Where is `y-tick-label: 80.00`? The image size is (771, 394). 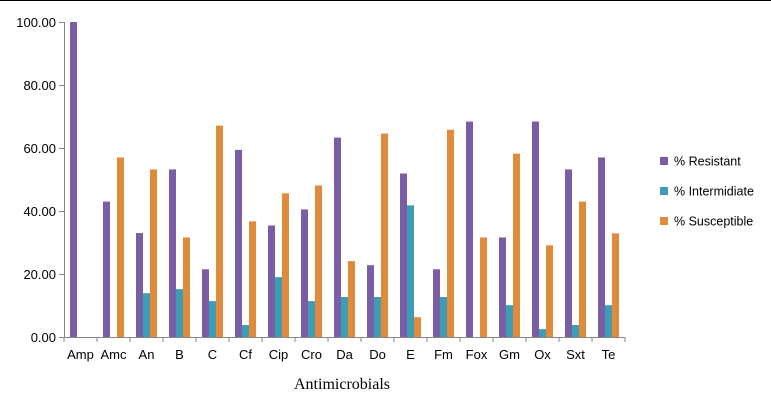
y-tick-label: 80.00 is located at coordinates (39, 85).